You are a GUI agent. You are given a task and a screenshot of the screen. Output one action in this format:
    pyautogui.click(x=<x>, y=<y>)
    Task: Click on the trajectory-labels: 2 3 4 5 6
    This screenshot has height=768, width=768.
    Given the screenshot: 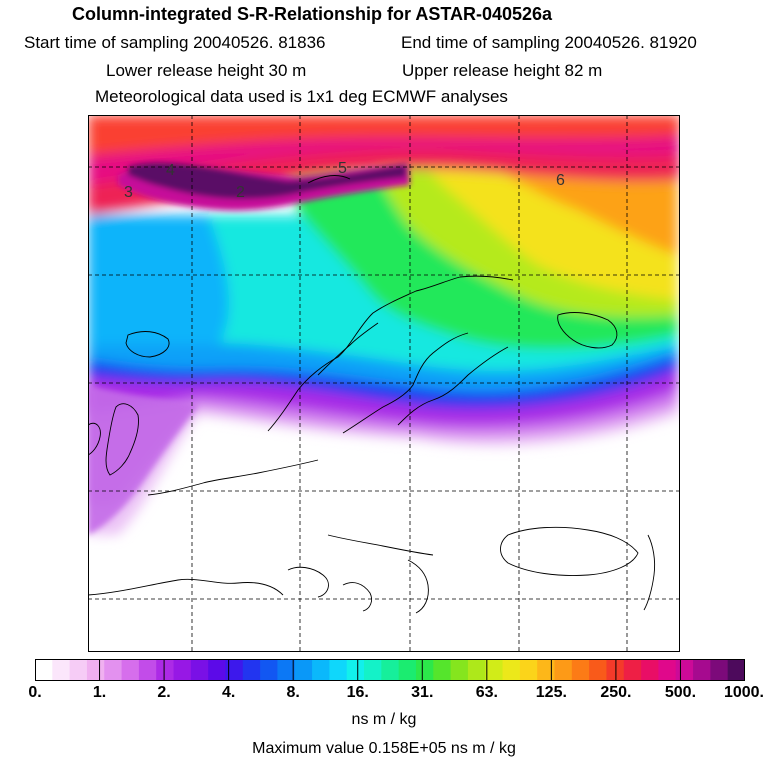 What is the action you would take?
    pyautogui.click(x=344, y=180)
    